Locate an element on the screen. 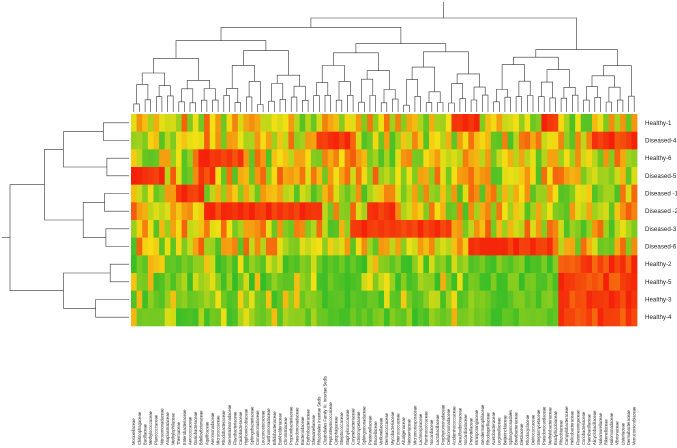 The height and width of the screenshot is (448, 677). column-label: Nakamurellaceae is located at coordinates (600, 428).